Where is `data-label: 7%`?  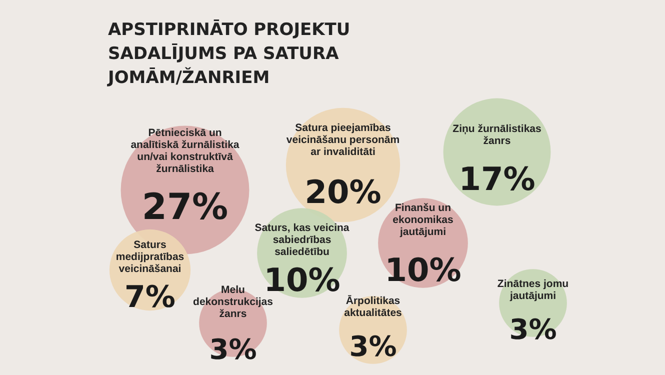 data-label: 7% is located at coordinates (150, 297).